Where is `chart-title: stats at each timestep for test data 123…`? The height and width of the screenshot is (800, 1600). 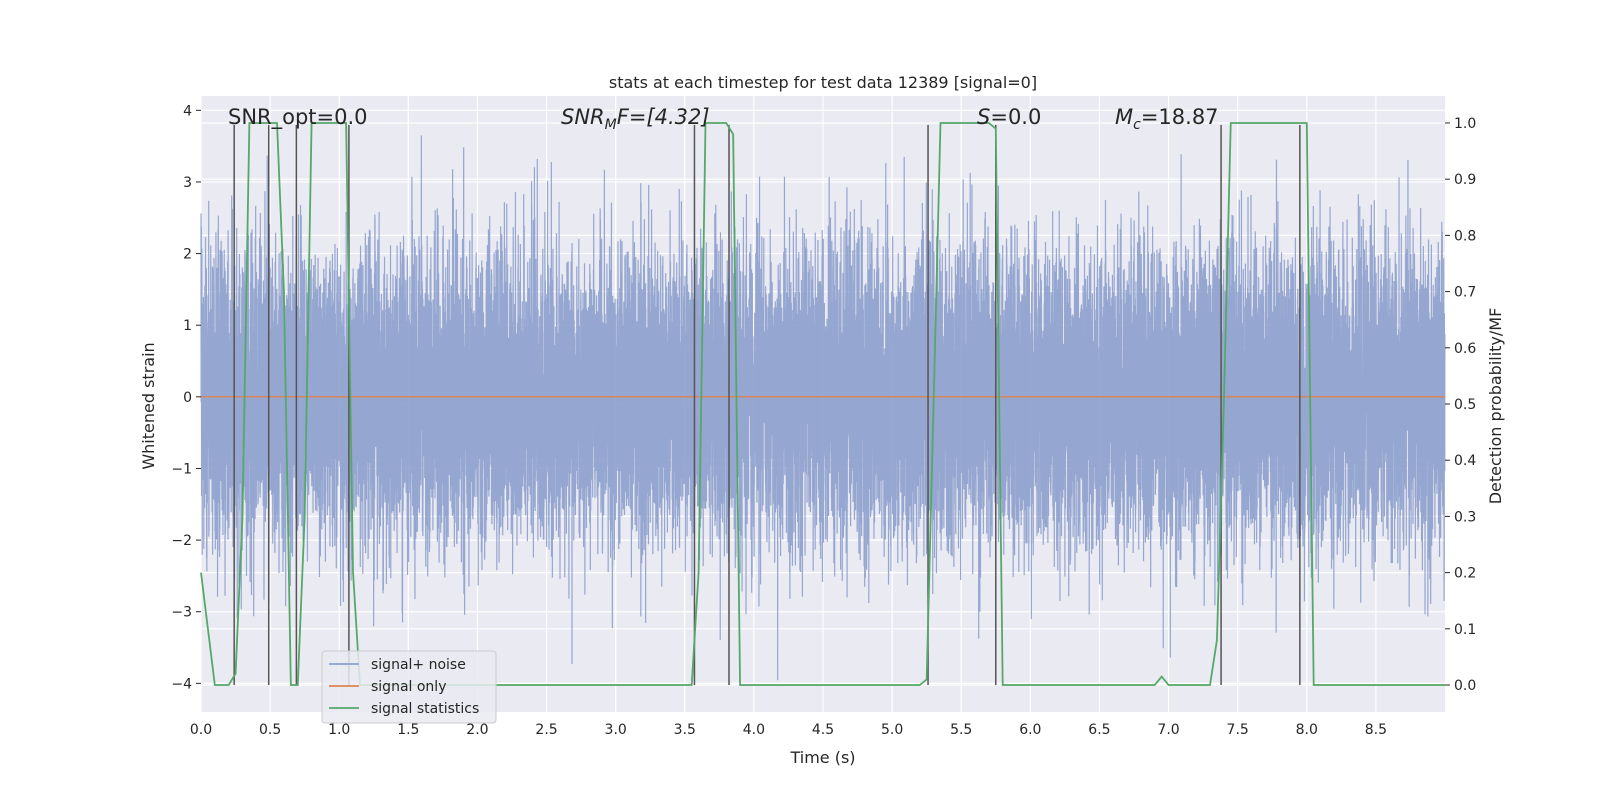
chart-title: stats at each timestep for test data 123… is located at coordinates (823, 82).